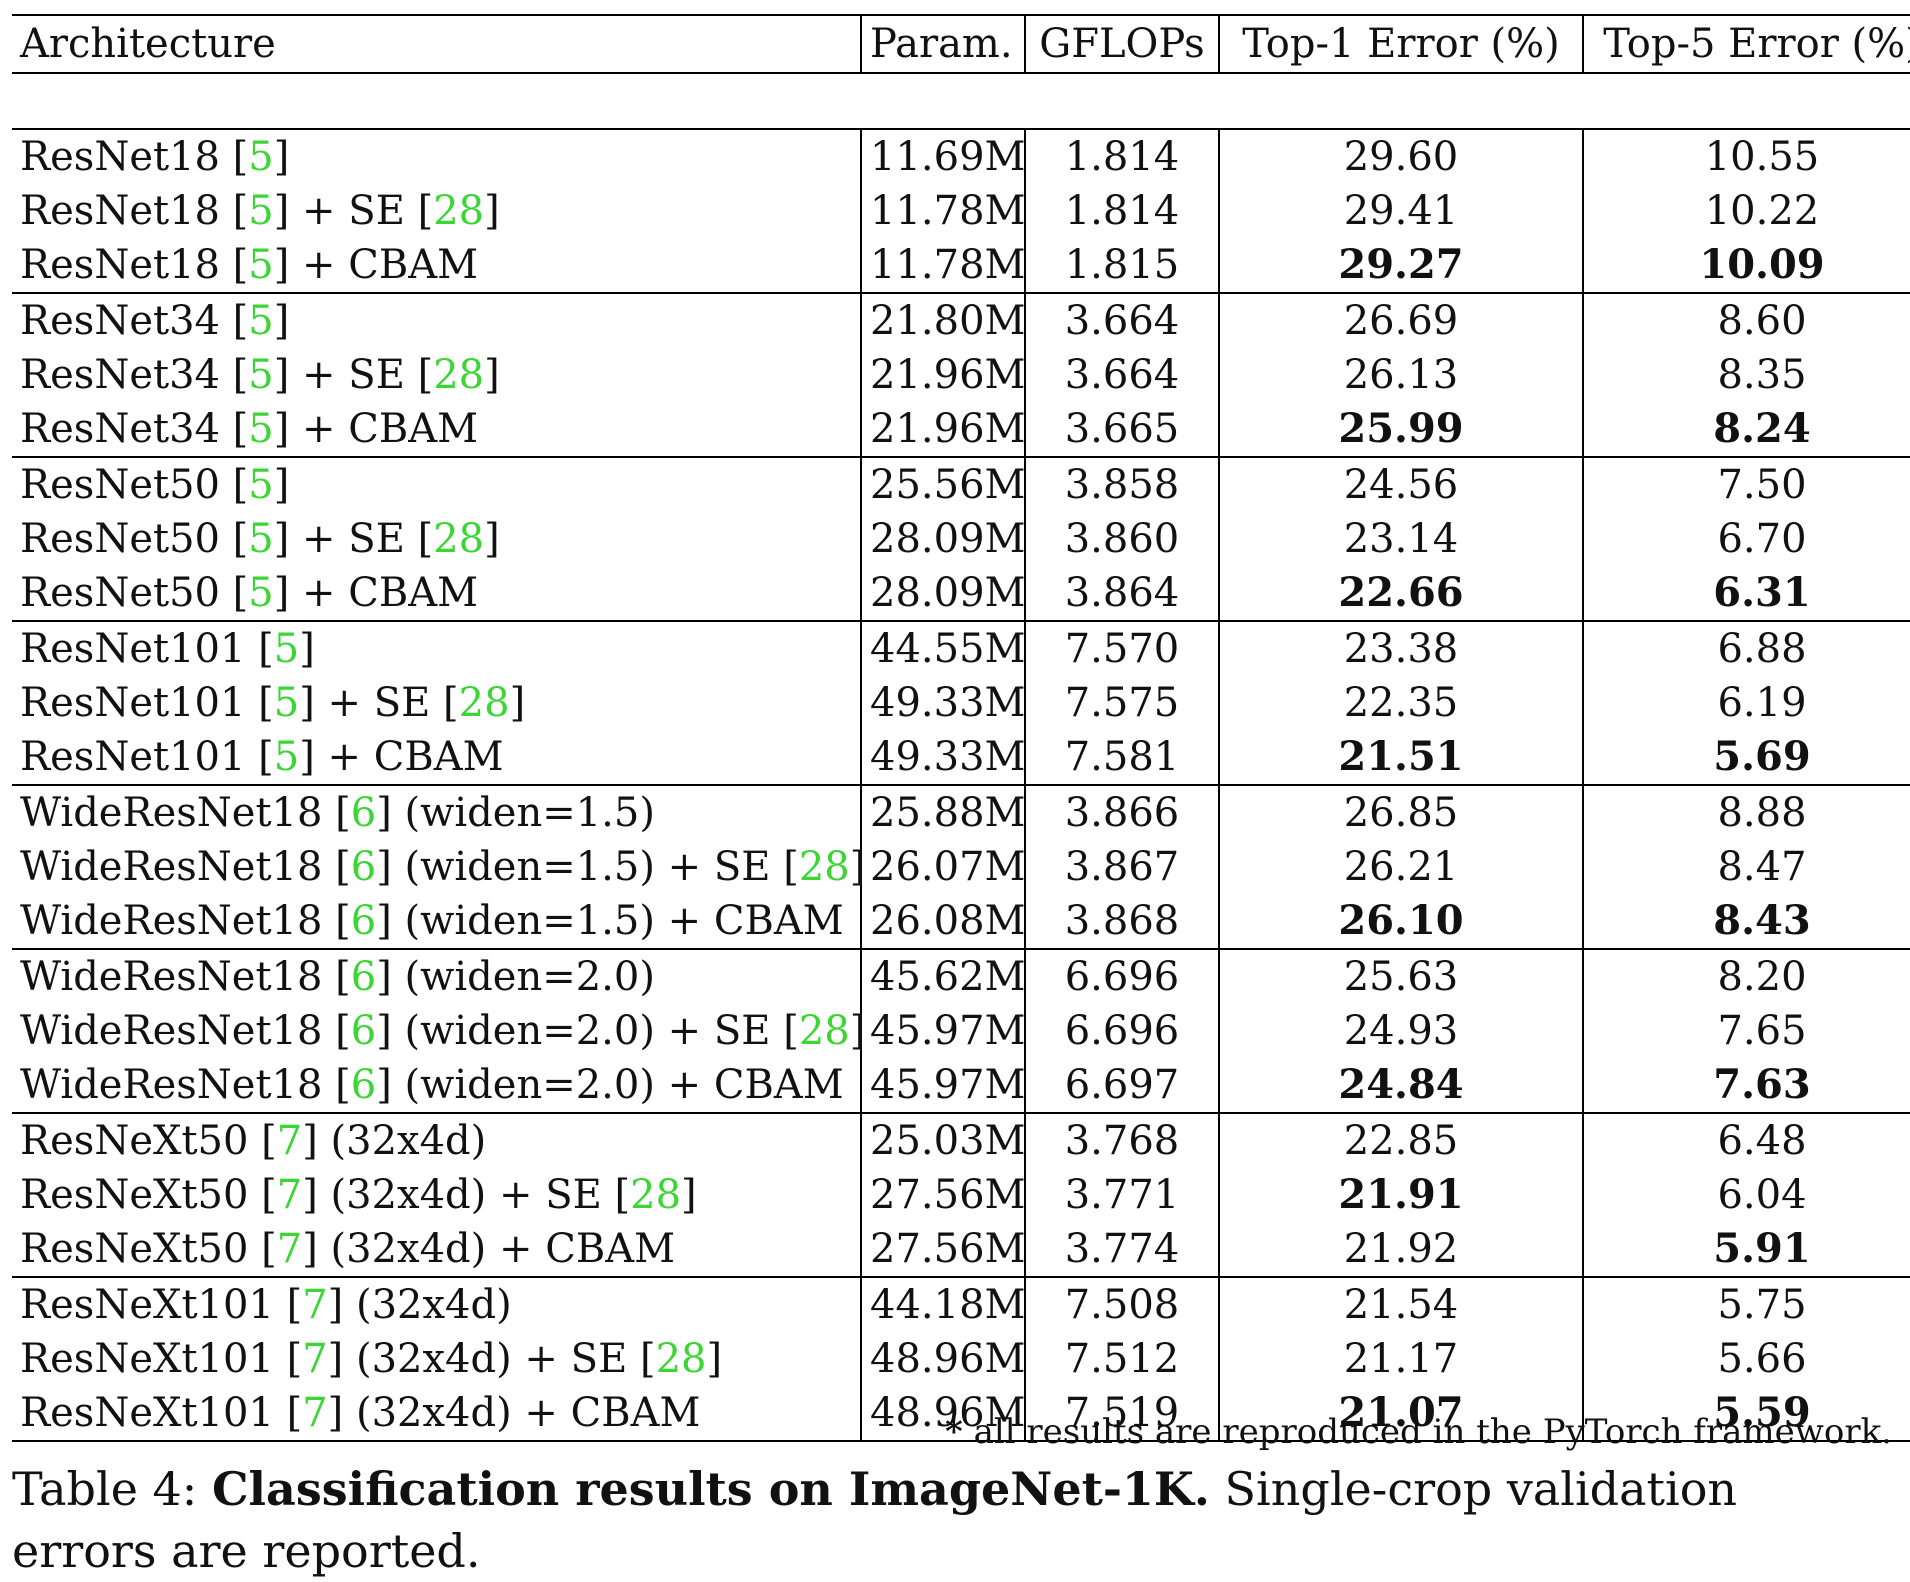  I want to click on cell-param: 48.96M, so click(943, 1414).